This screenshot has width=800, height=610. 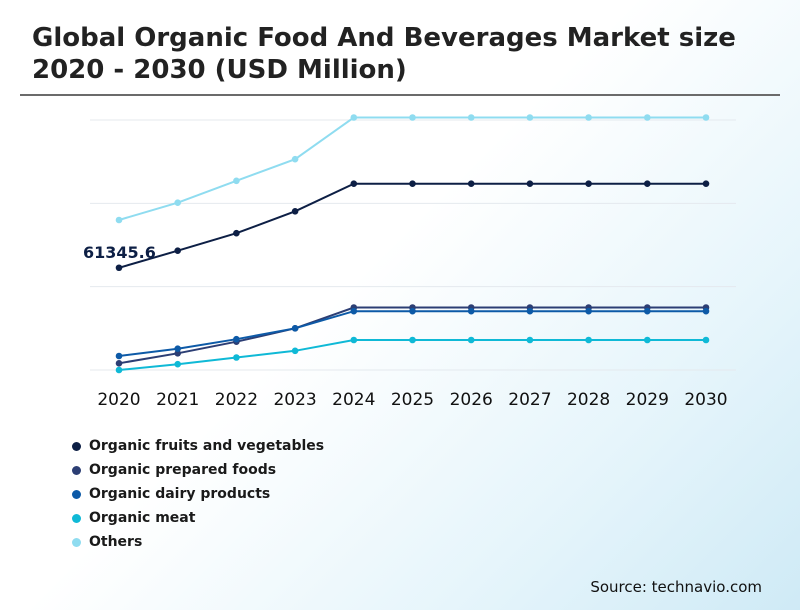 I want to click on legend-label: Organic meat, so click(x=142, y=518).